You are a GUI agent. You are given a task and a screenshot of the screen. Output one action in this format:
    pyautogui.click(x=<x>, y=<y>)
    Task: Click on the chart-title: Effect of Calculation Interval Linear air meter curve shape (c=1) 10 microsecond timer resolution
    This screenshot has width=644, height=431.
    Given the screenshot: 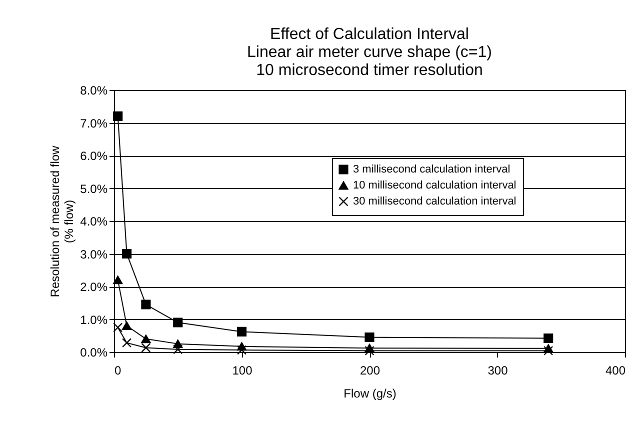 What is the action you would take?
    pyautogui.click(x=369, y=52)
    